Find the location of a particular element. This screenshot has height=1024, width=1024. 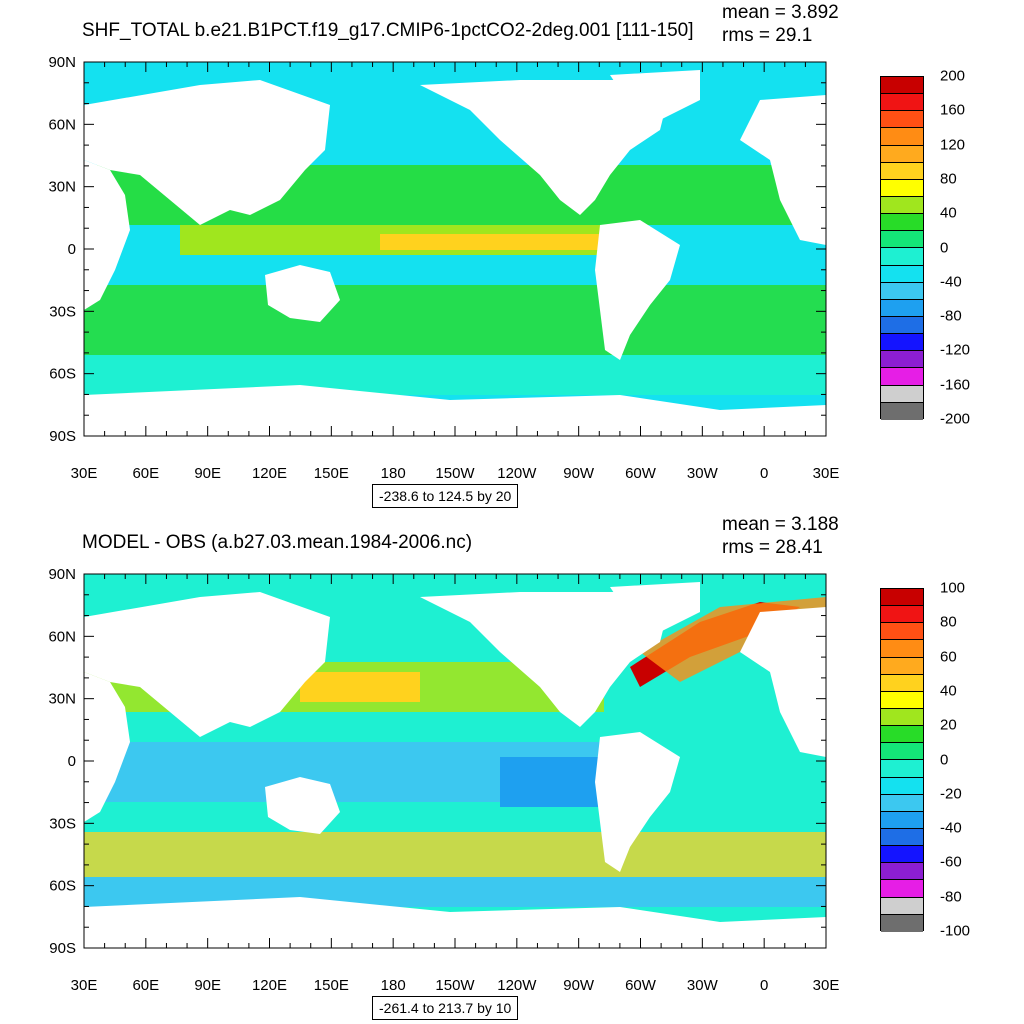

lon-tick-label: 60W is located at coordinates (641, 473).